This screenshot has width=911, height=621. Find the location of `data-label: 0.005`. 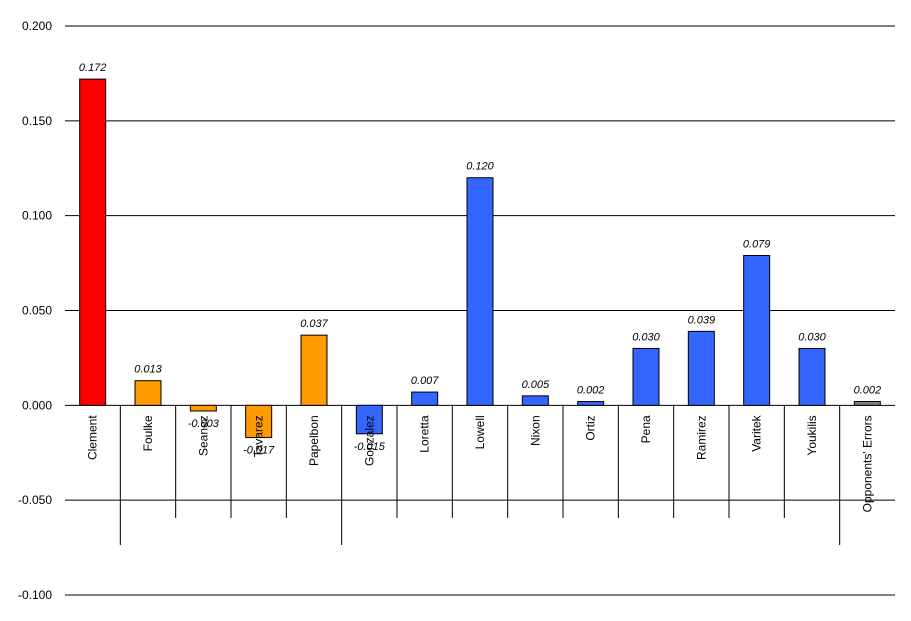

data-label: 0.005 is located at coordinates (536, 385).